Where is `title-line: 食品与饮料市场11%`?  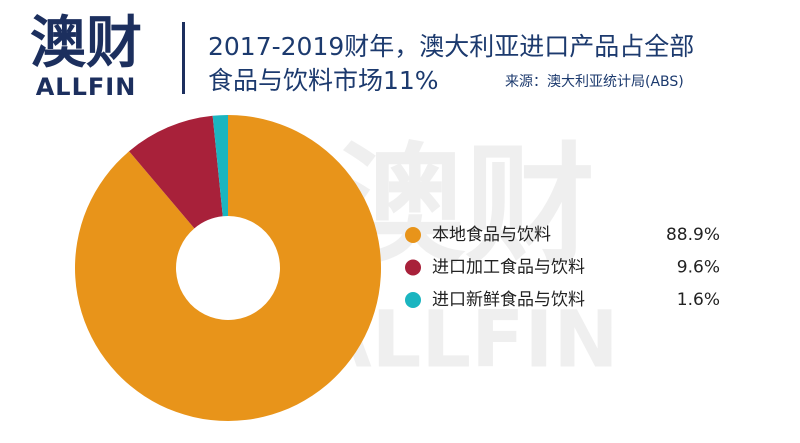 title-line: 食品与饮料市场11% is located at coordinates (323, 80).